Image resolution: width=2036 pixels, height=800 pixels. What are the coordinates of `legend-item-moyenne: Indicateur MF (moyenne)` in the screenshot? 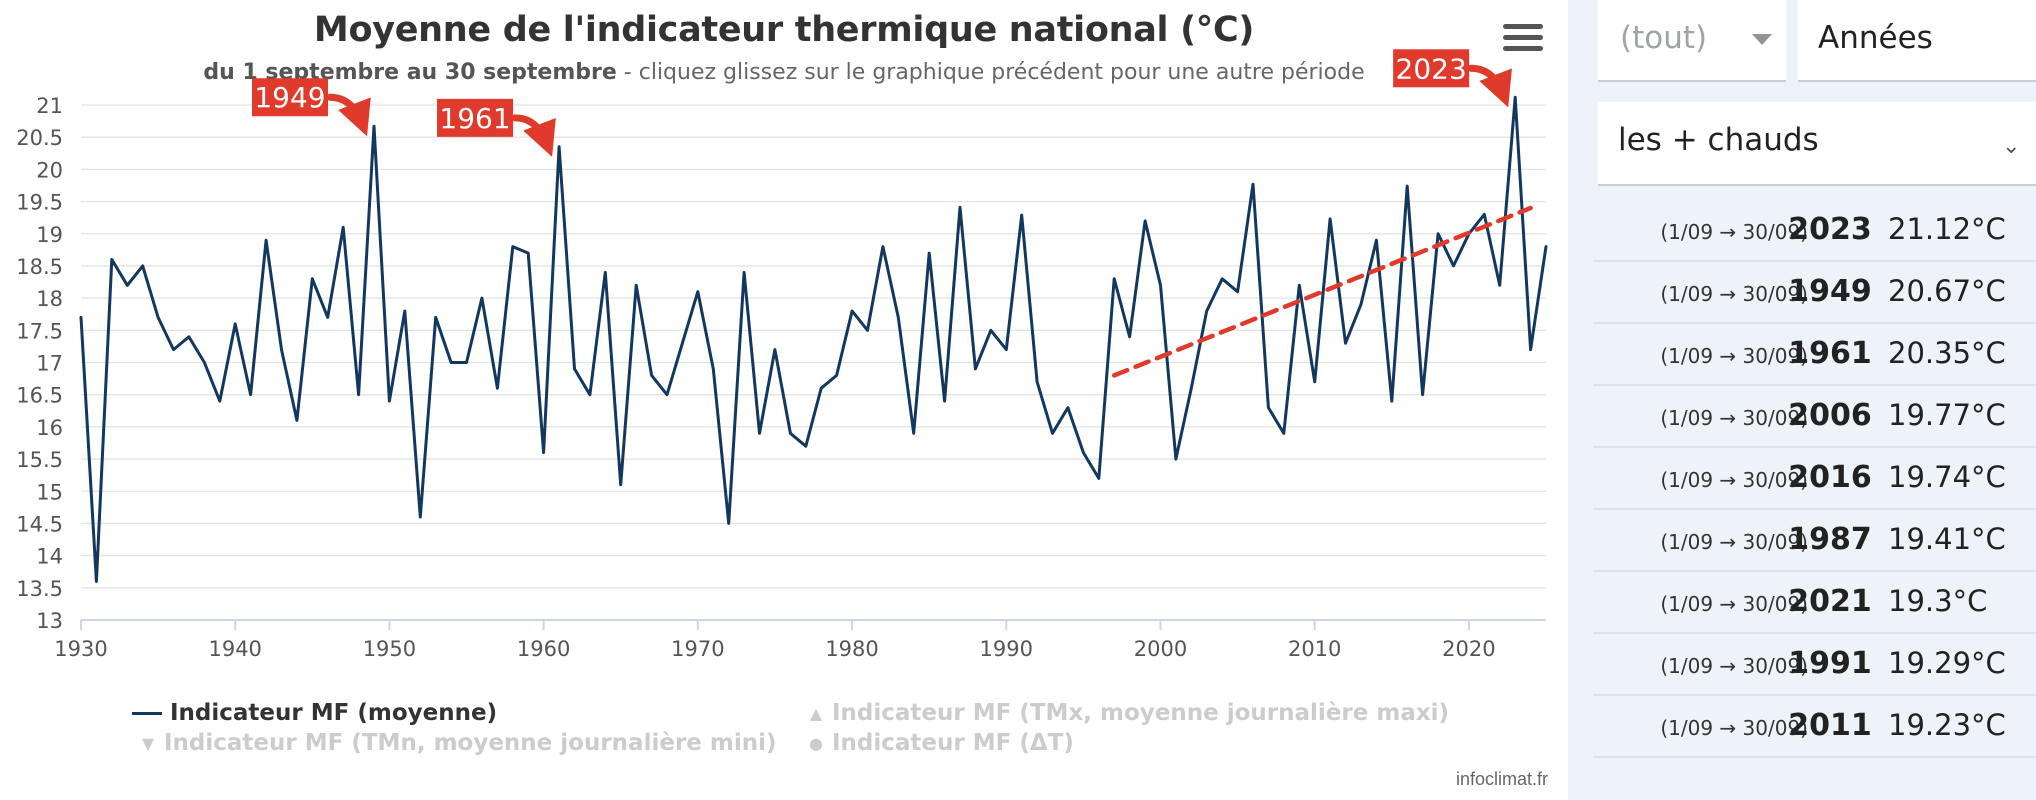 It's located at (314, 713).